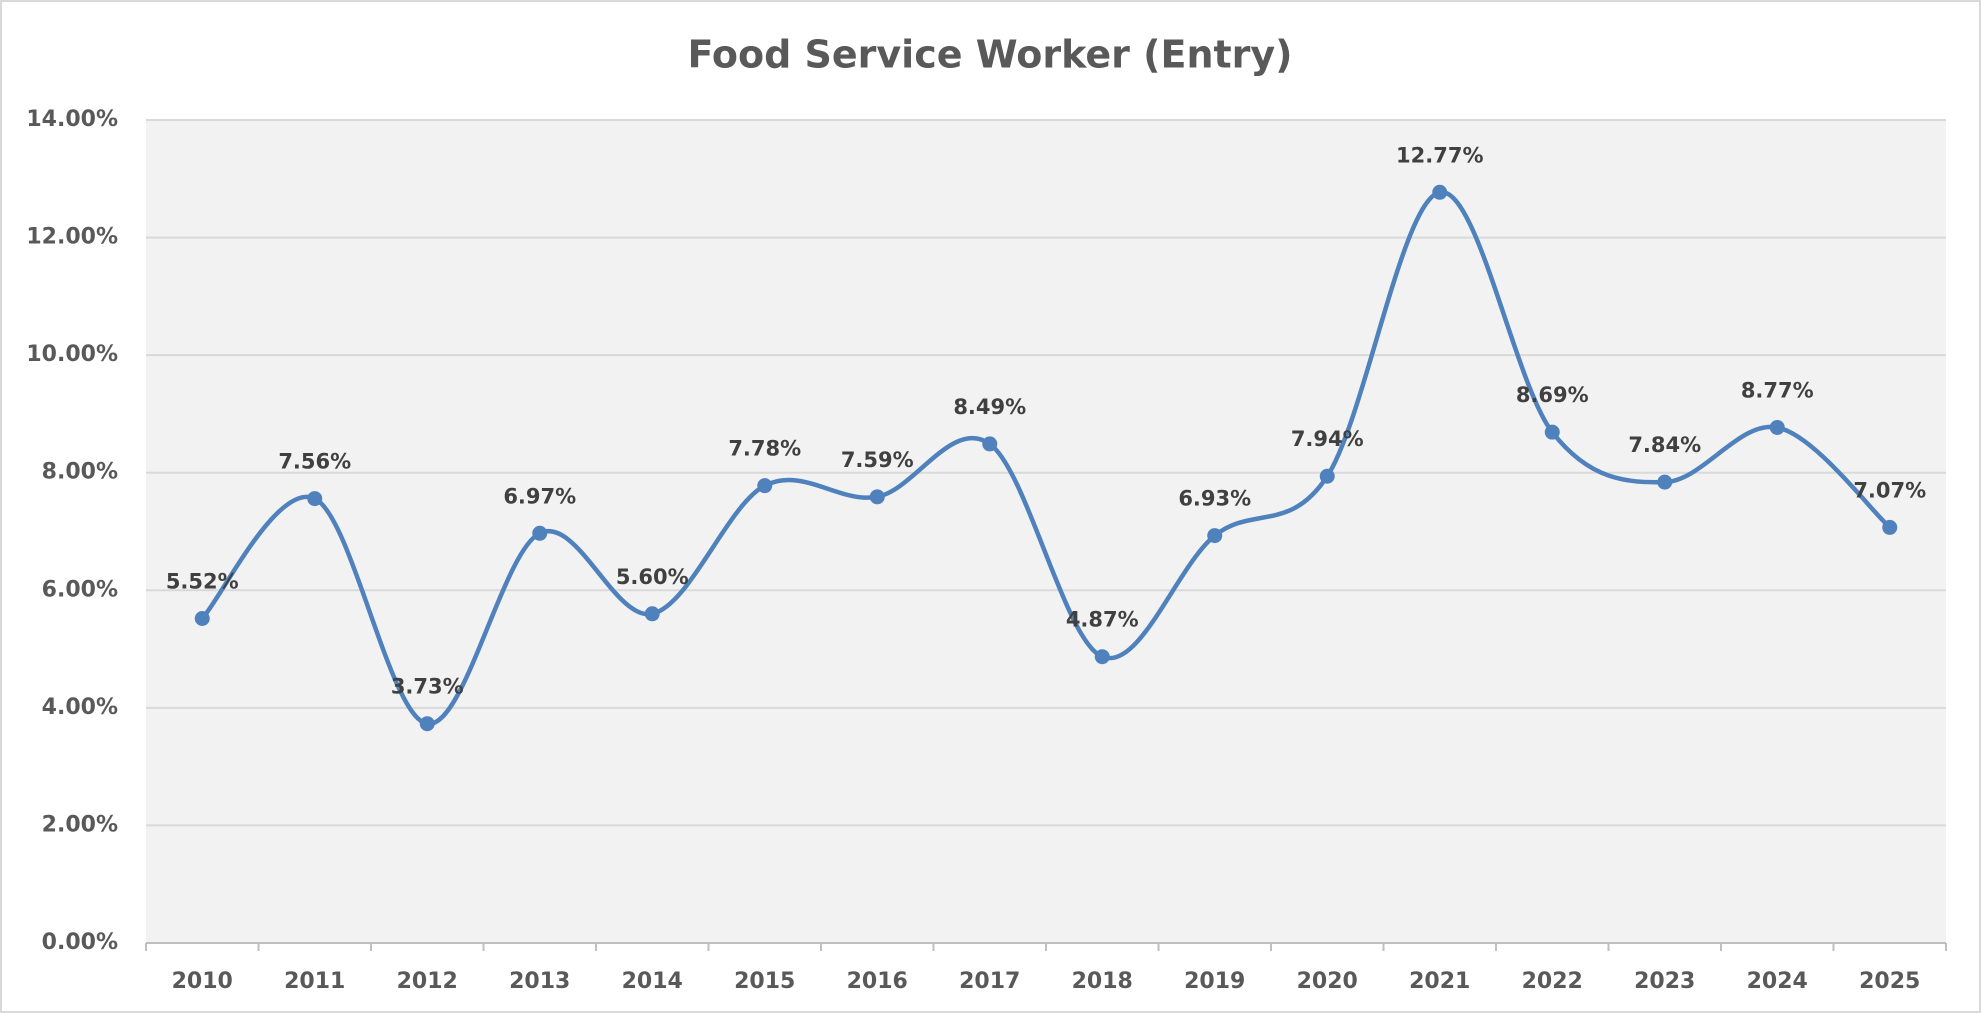 The image size is (1981, 1013). What do you see at coordinates (989, 981) in the screenshot?
I see `x-tick-label: 2017` at bounding box center [989, 981].